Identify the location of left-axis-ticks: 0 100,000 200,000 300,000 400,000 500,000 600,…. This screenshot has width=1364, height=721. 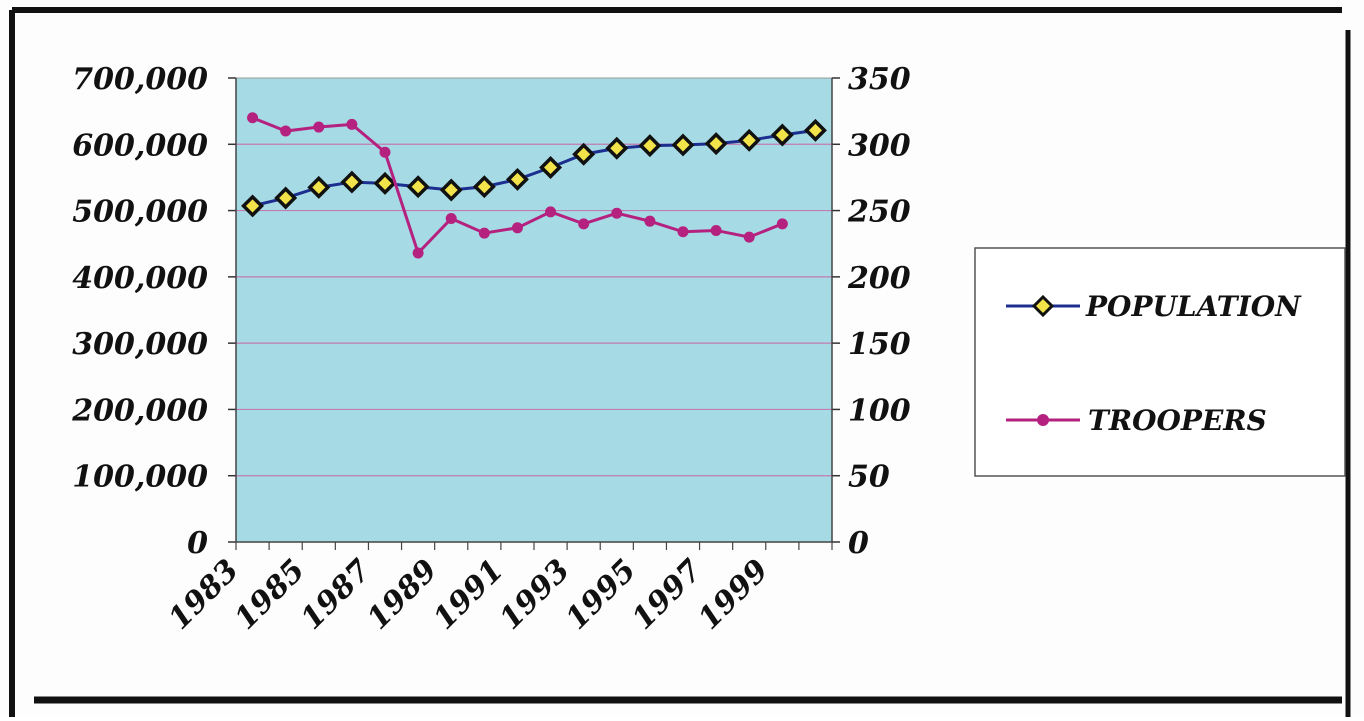
(139, 311).